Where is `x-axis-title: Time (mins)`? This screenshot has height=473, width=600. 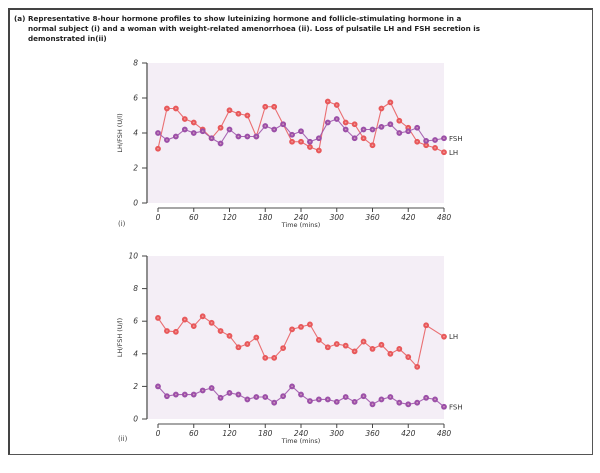 x-axis-title: Time (mins) is located at coordinates (301, 441).